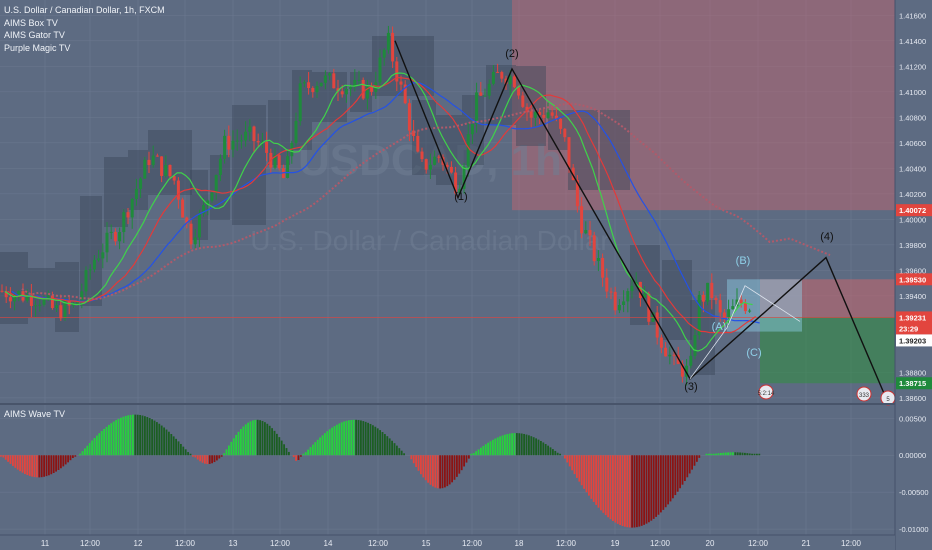  What do you see at coordinates (912, 92) in the screenshot?
I see `price-tick-label: 1.41000` at bounding box center [912, 92].